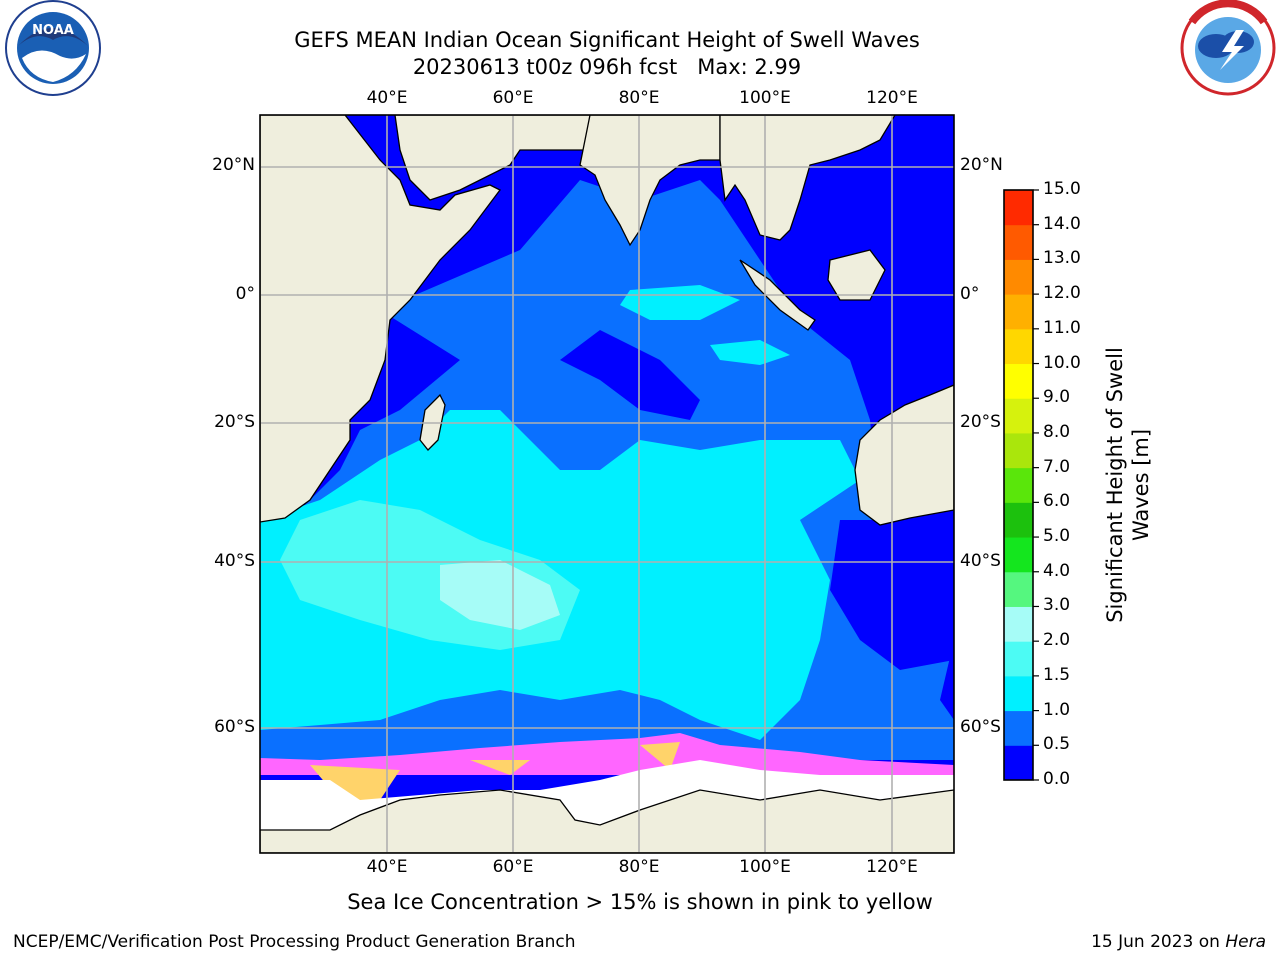 This screenshot has height=960, width=1280. What do you see at coordinates (650, 181) in the screenshot?
I see `land-india` at bounding box center [650, 181].